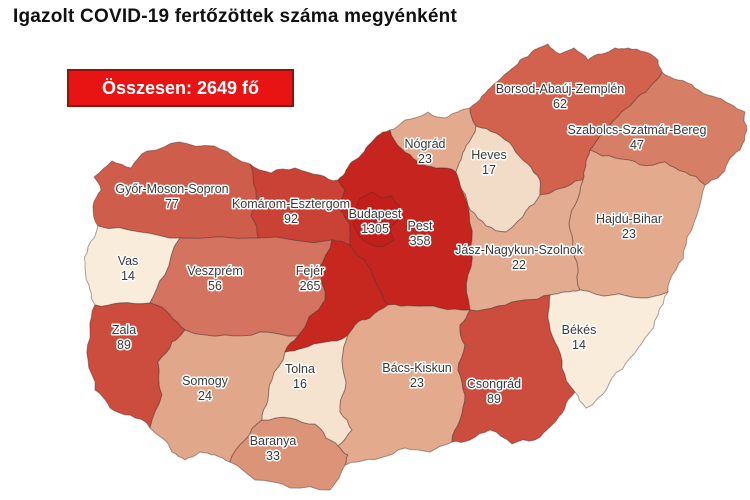  Describe the element at coordinates (425, 144) in the screenshot. I see `county-label-nograd: Nógrád` at that location.